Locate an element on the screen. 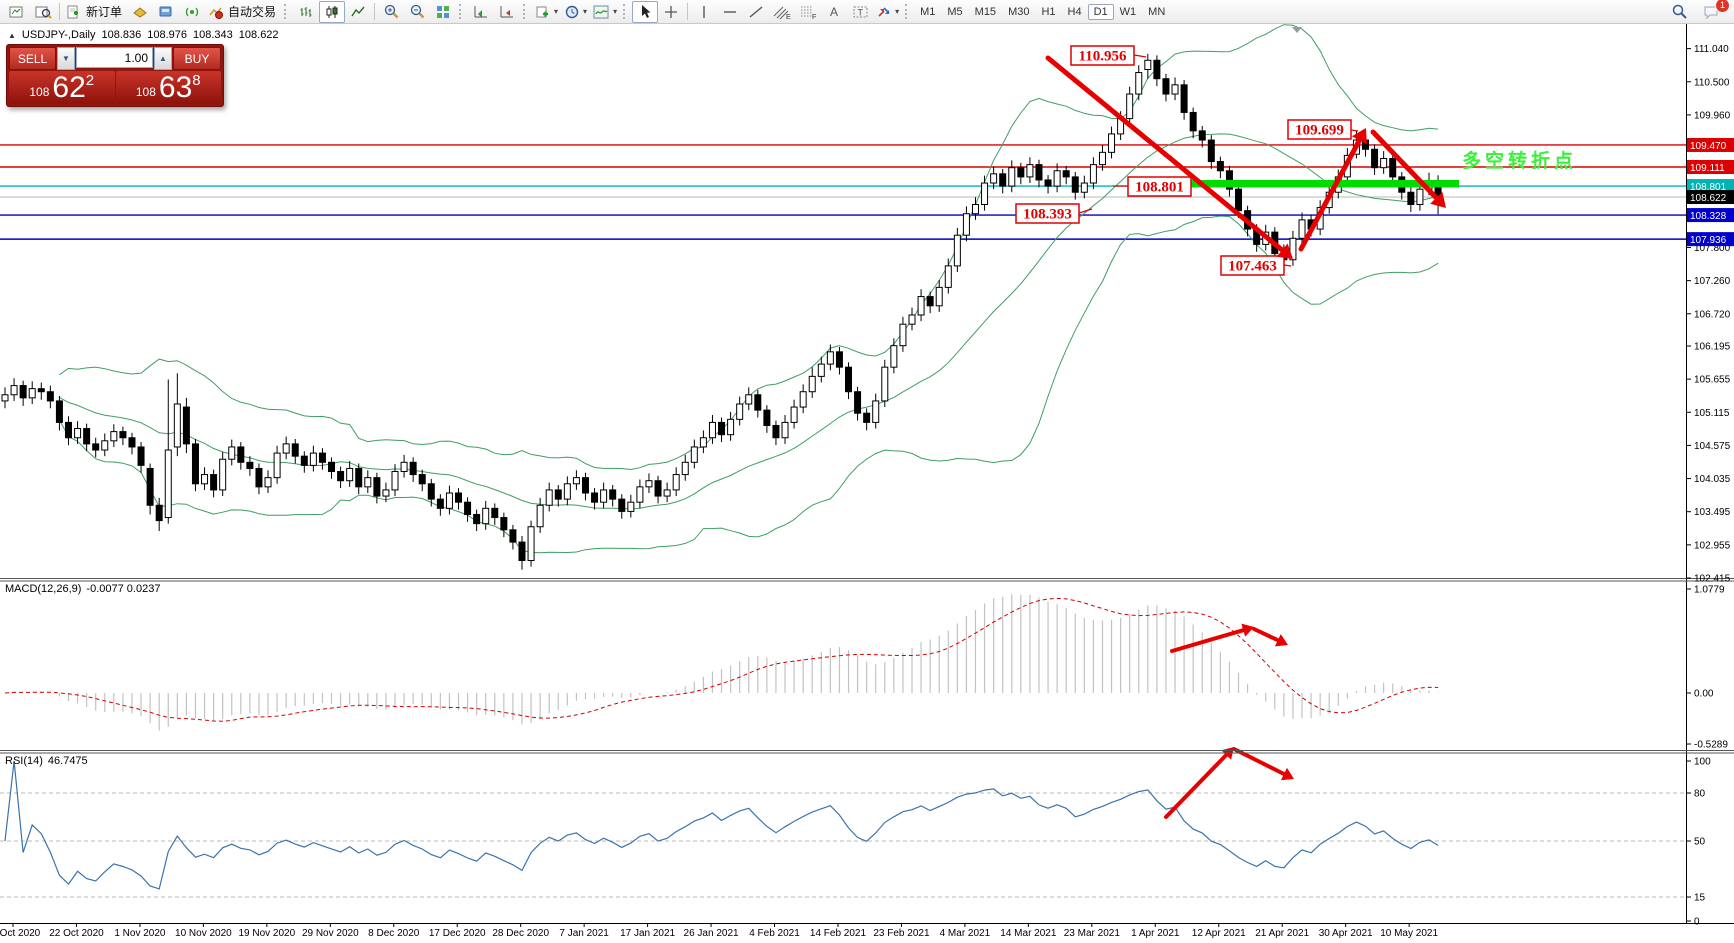 This screenshot has height=943, width=1734. new-window-button is located at coordinates (17, 12).